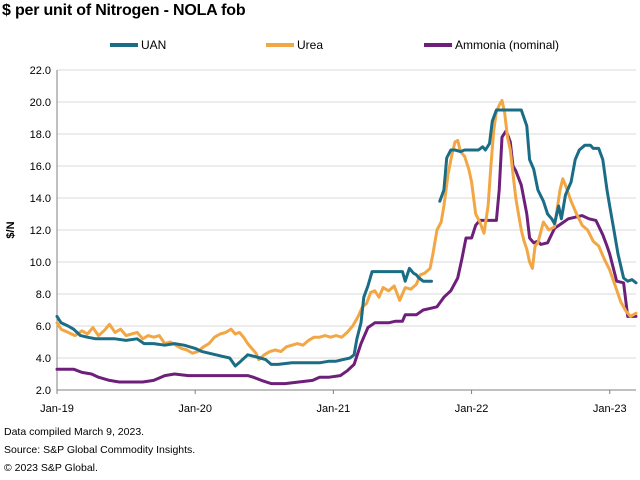 This screenshot has height=480, width=640. I want to click on x-tick-label: Jan-21, so click(334, 409).